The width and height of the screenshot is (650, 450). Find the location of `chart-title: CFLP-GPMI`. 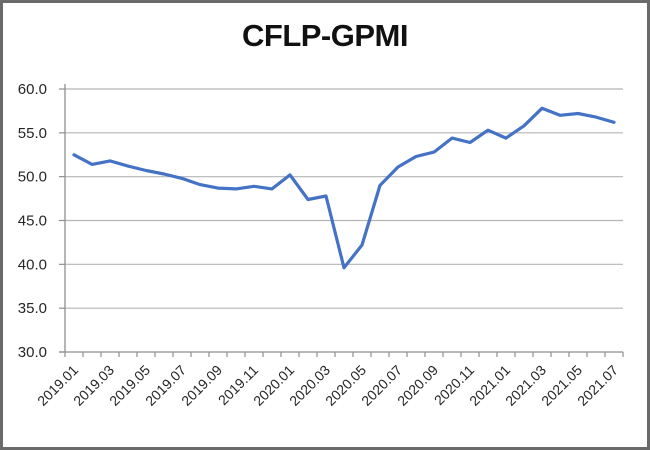

chart-title: CFLP-GPMI is located at coordinates (325, 35).